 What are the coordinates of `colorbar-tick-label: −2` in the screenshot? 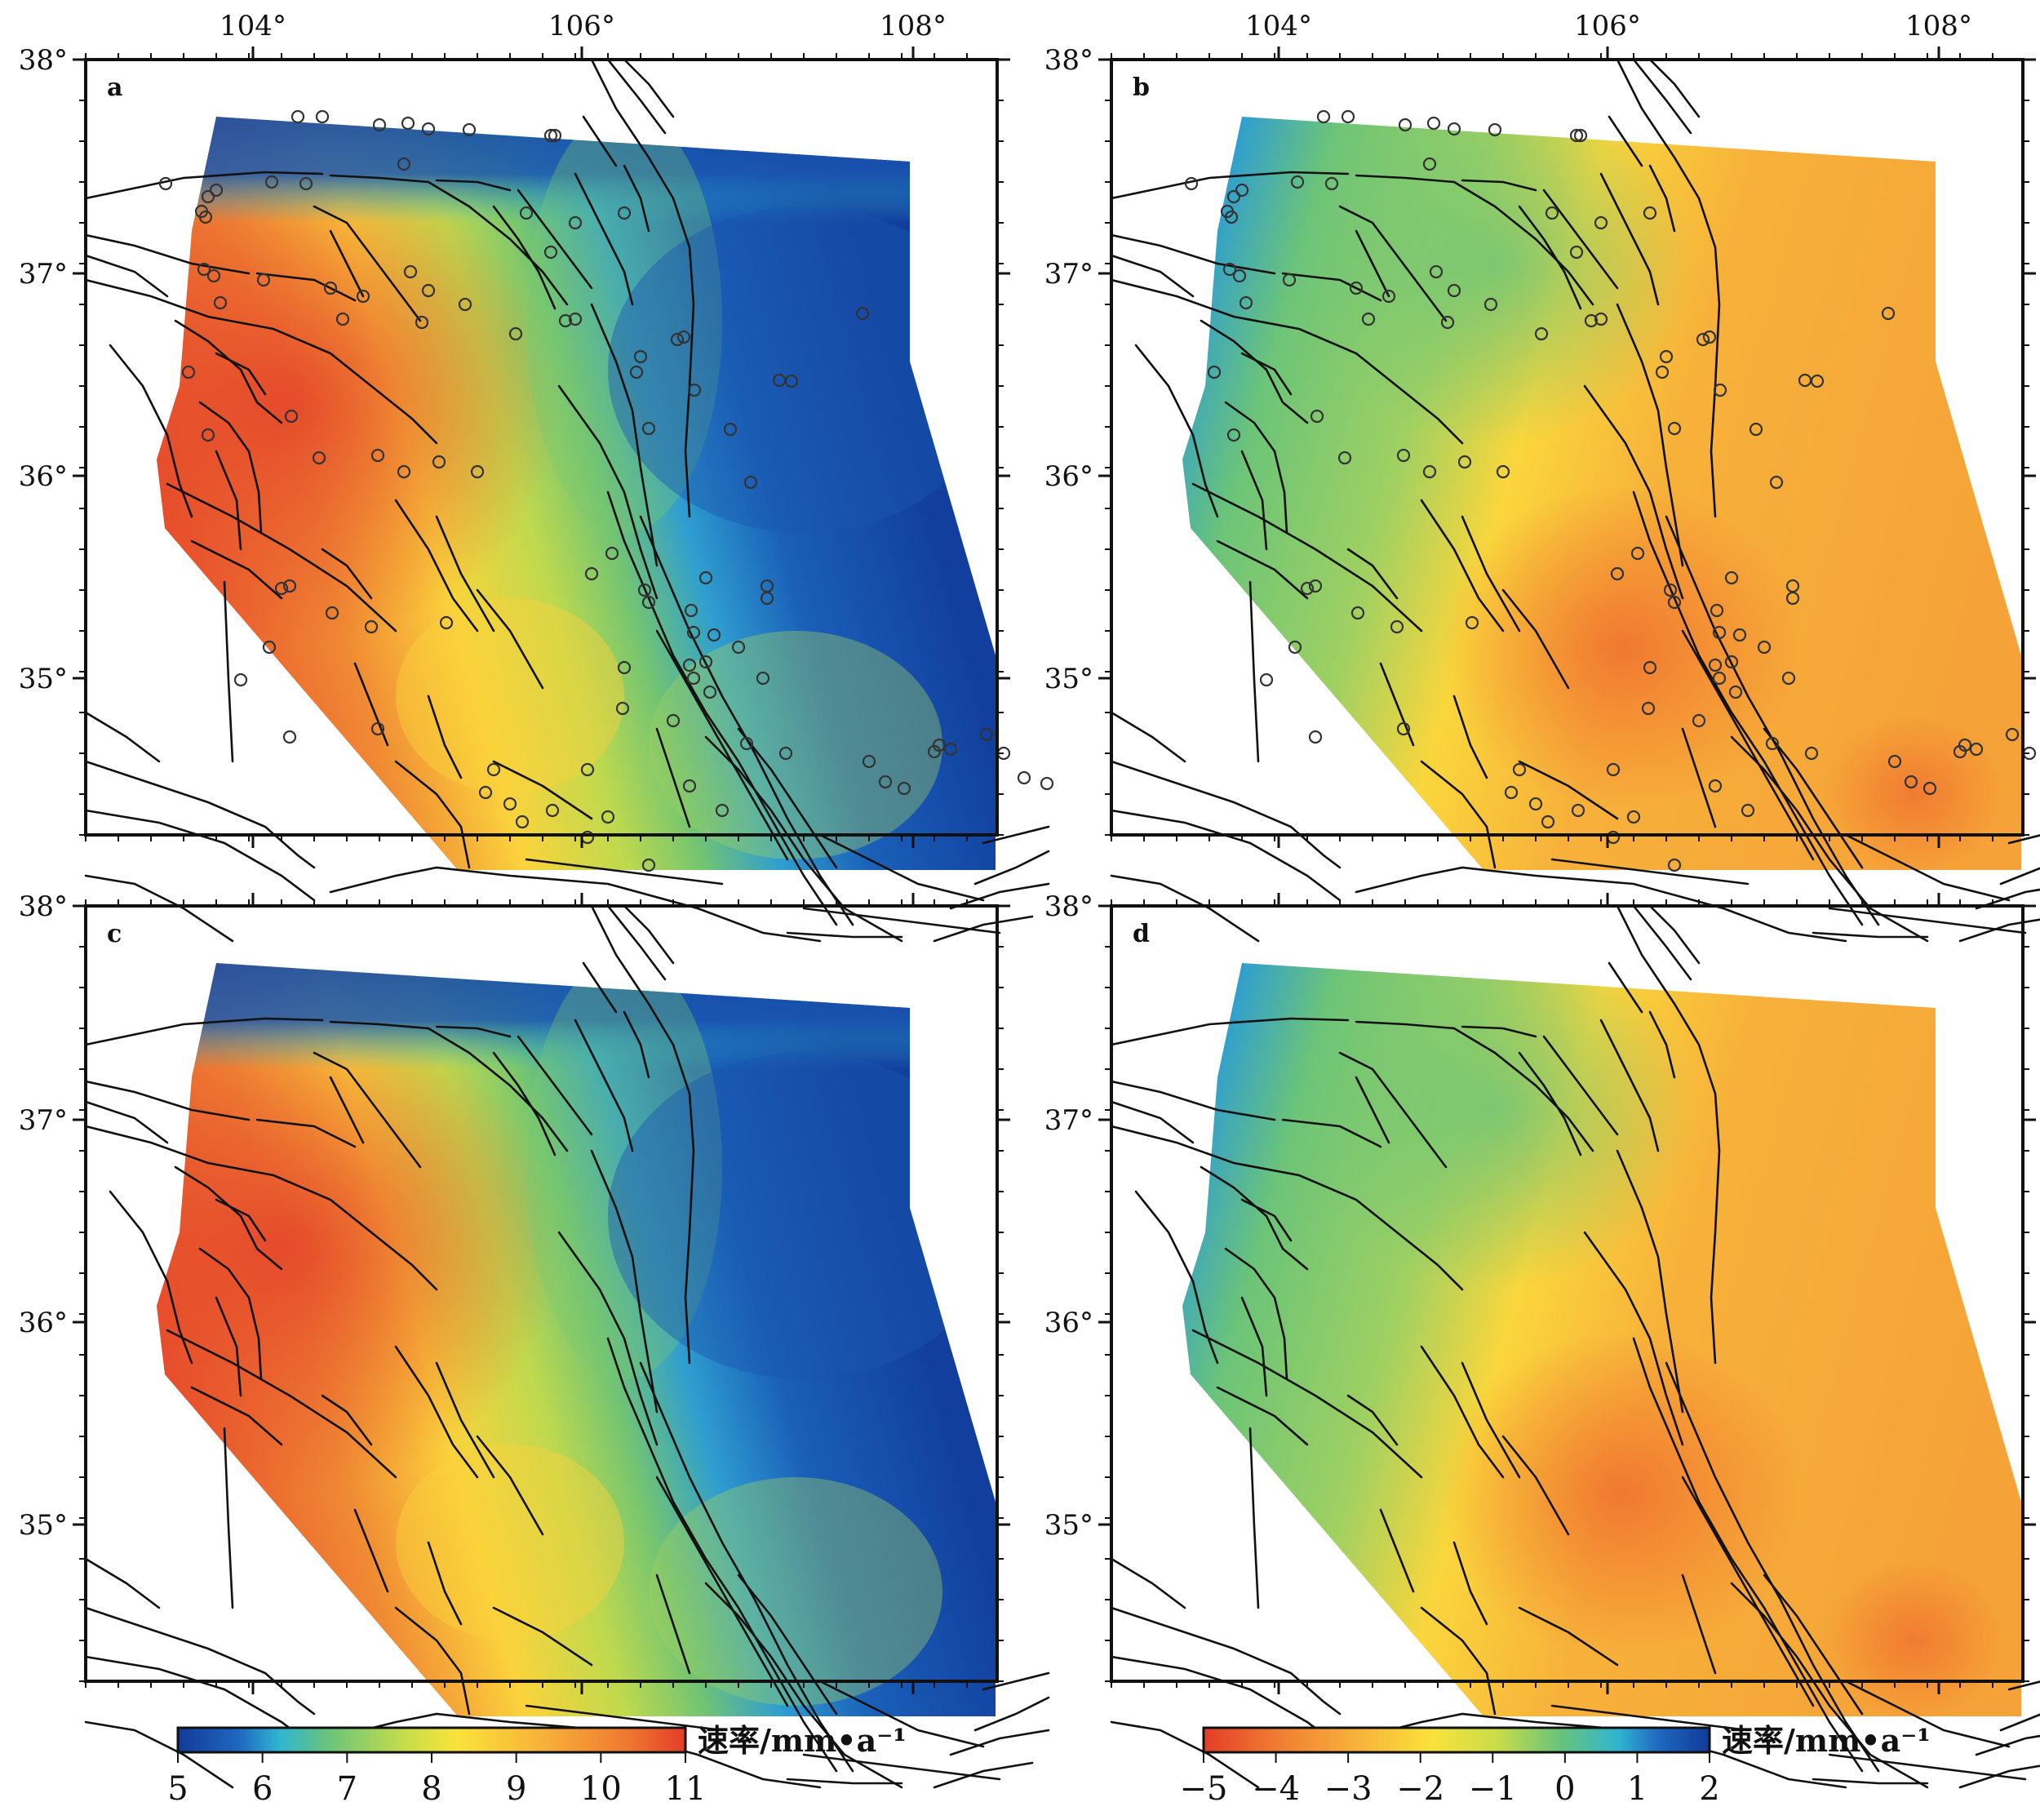 It's located at (1420, 1789).